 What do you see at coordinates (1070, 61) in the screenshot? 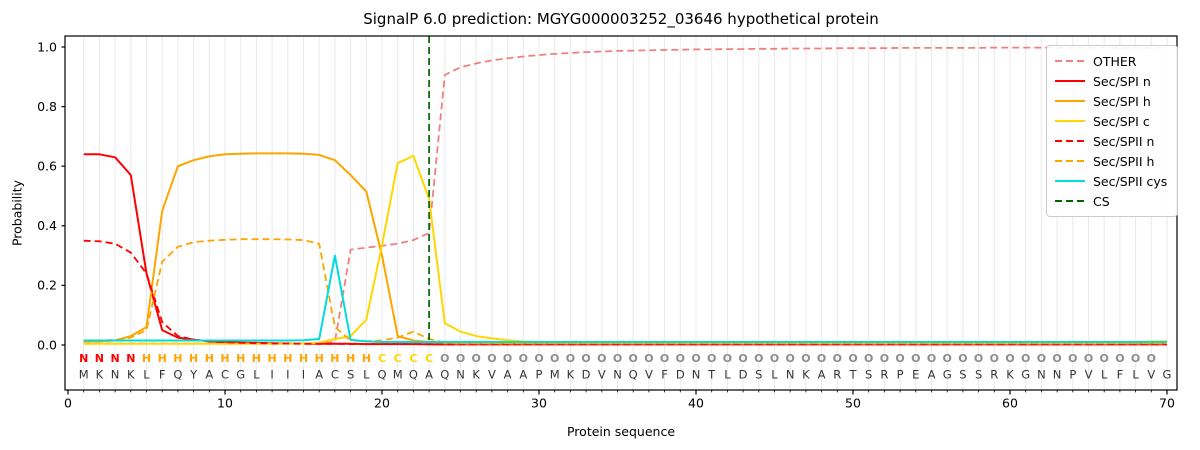
I see `legend-dashed-line-swatch` at bounding box center [1070, 61].